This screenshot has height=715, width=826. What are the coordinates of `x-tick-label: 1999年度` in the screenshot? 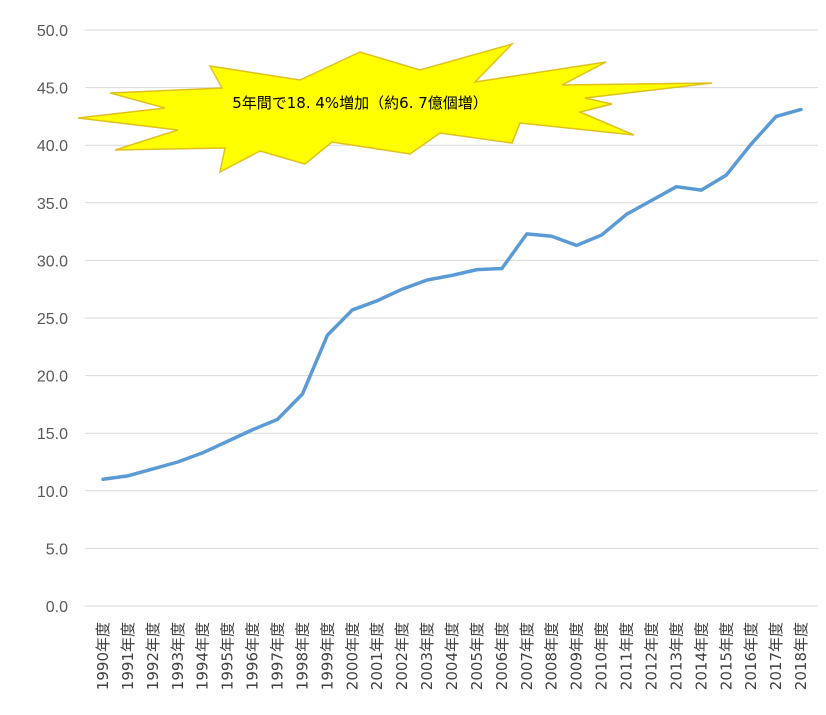 It's located at (327, 656).